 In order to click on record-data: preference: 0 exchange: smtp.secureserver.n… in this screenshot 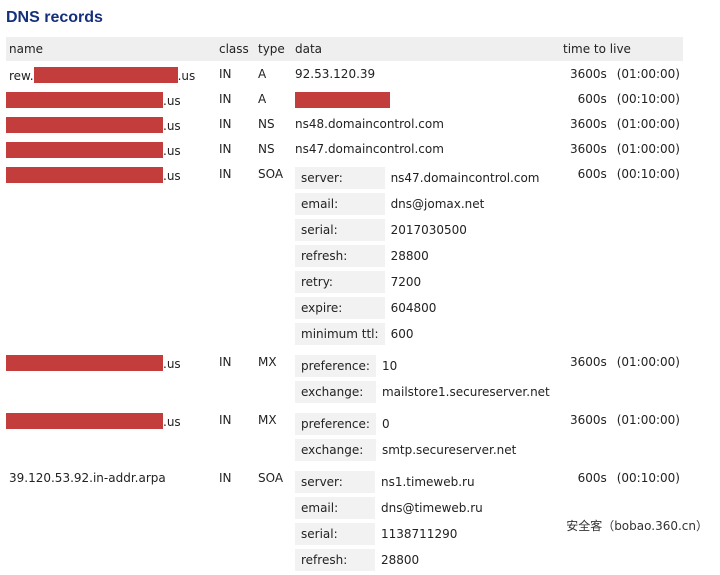, I will do `click(426, 436)`.